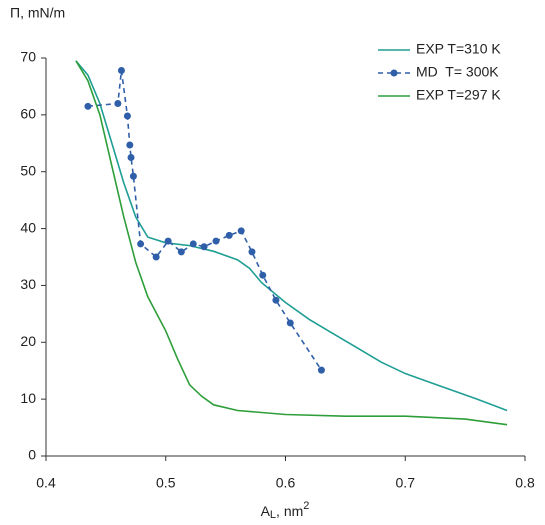  I want to click on x-label-sub: L, so click(273, 515).